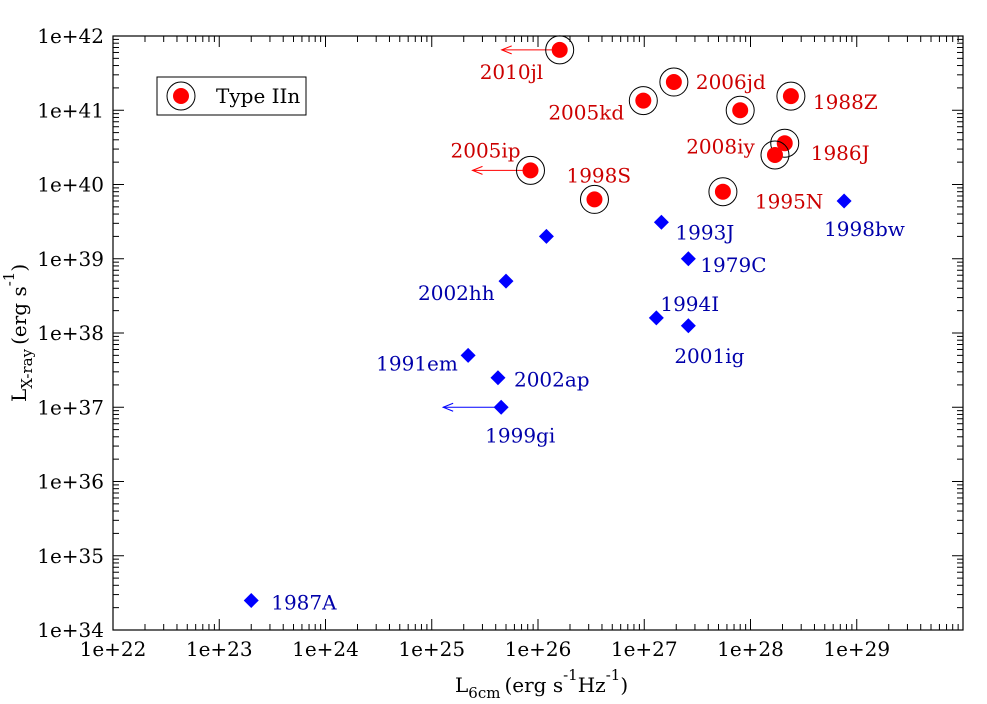 The width and height of the screenshot is (987, 704). Describe the element at coordinates (431, 649) in the screenshot. I see `x-tick-label: 1e+25` at that location.